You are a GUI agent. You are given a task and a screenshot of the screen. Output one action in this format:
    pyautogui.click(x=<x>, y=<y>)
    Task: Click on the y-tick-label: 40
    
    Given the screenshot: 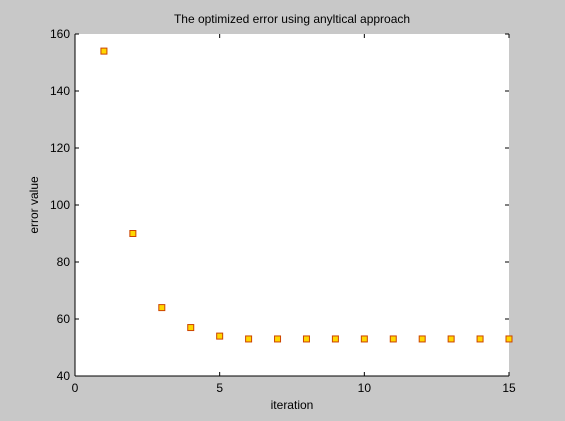 What is the action you would take?
    pyautogui.click(x=64, y=376)
    